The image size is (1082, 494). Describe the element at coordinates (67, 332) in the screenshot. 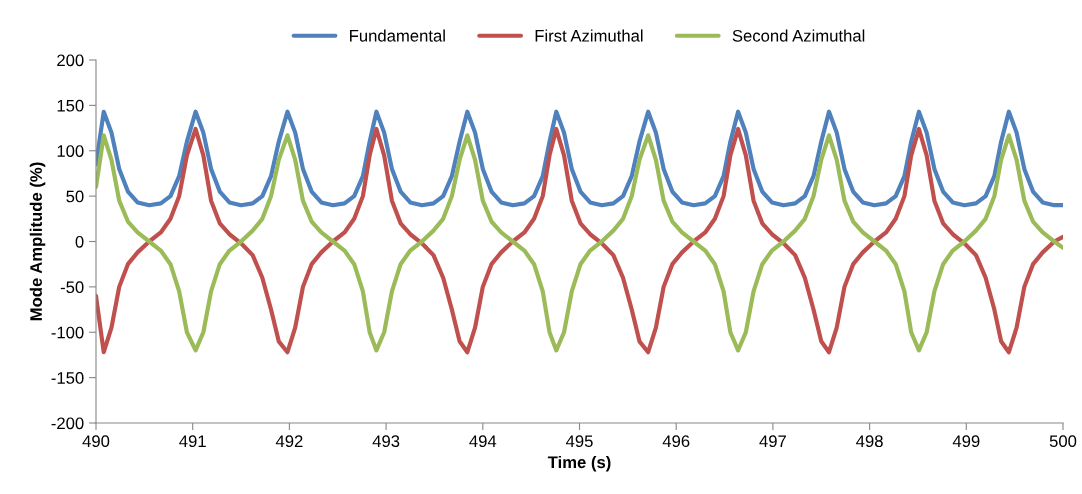

I see `y-tick-label: -100` at that location.